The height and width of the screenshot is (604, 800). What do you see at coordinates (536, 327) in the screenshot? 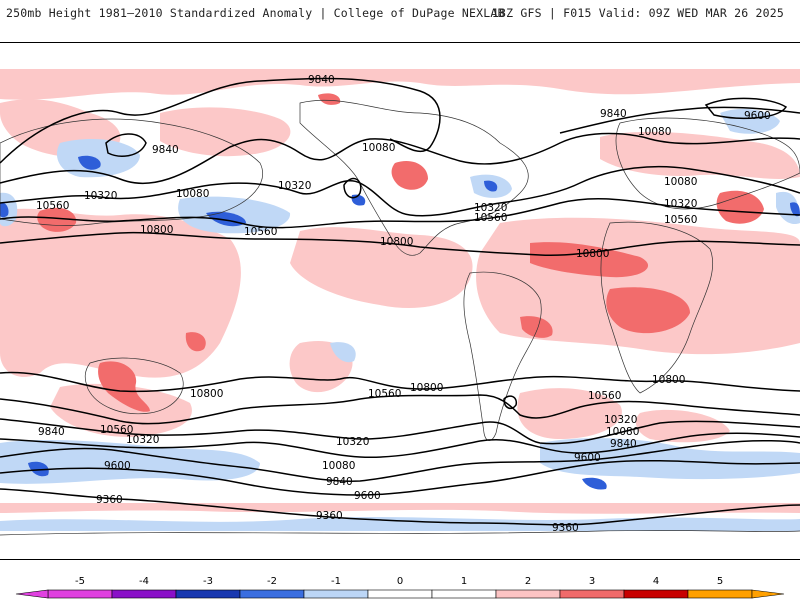
I see `anomaly-core-south-america` at bounding box center [536, 327].